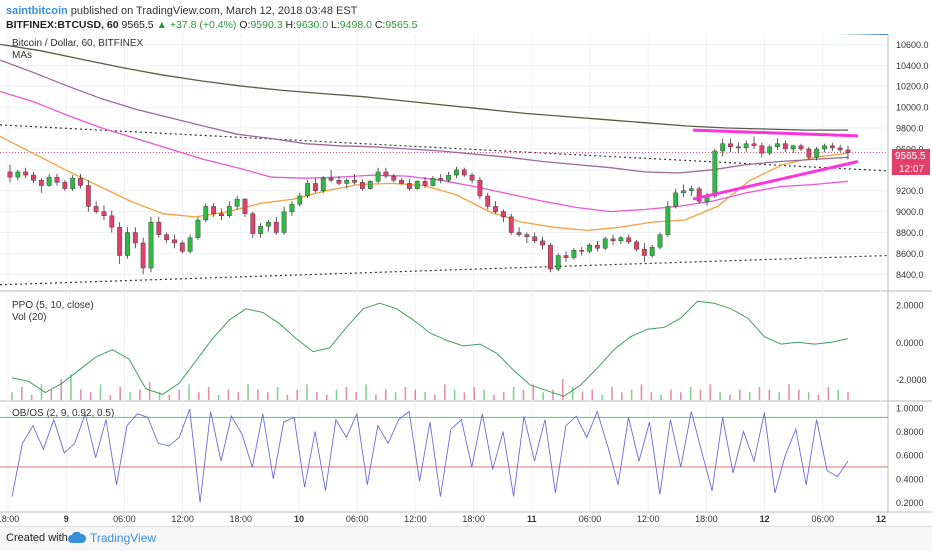 The width and height of the screenshot is (932, 551). Describe the element at coordinates (37, 11) in the screenshot. I see `author-link: saintbitcoin` at that location.